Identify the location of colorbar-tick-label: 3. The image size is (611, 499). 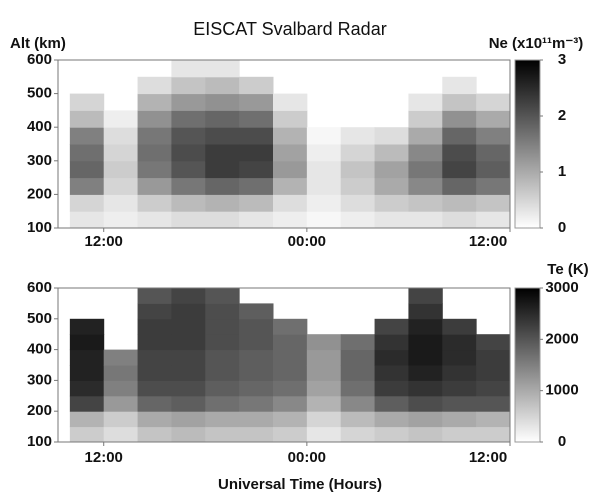
(562, 59).